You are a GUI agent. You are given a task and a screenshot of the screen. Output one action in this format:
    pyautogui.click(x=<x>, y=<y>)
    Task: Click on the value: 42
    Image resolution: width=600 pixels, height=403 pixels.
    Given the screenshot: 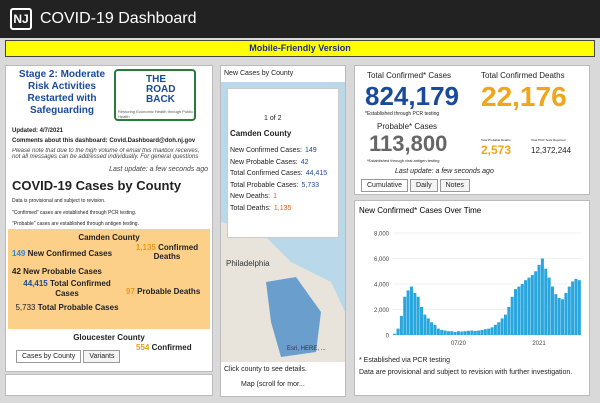 What is the action you would take?
    pyautogui.click(x=16, y=271)
    